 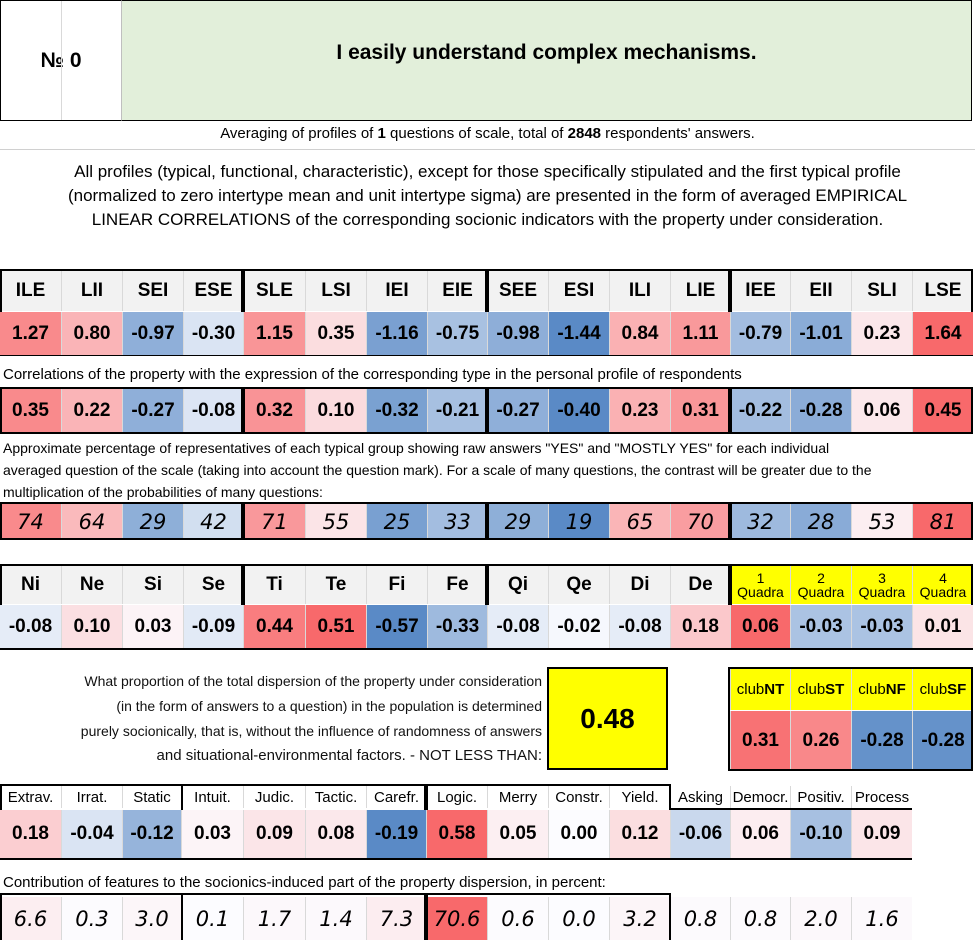 What do you see at coordinates (517, 291) in the screenshot?
I see `type-header-see: SEE` at bounding box center [517, 291].